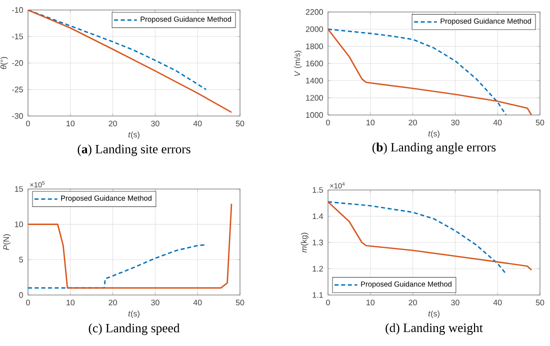 This screenshot has height=346, width=550. I want to click on y-tick-label: 1800, so click(314, 46).